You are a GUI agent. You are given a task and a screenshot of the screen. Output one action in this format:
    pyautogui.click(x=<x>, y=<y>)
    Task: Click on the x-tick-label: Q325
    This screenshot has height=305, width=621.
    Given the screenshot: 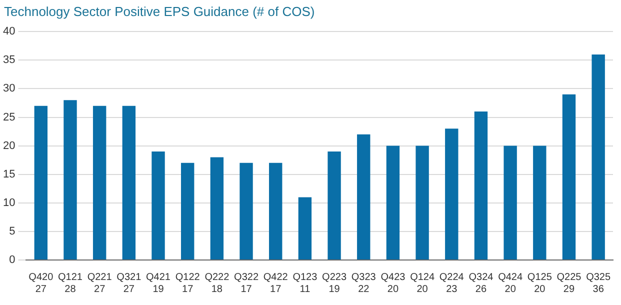 What is the action you would take?
    pyautogui.click(x=598, y=277)
    